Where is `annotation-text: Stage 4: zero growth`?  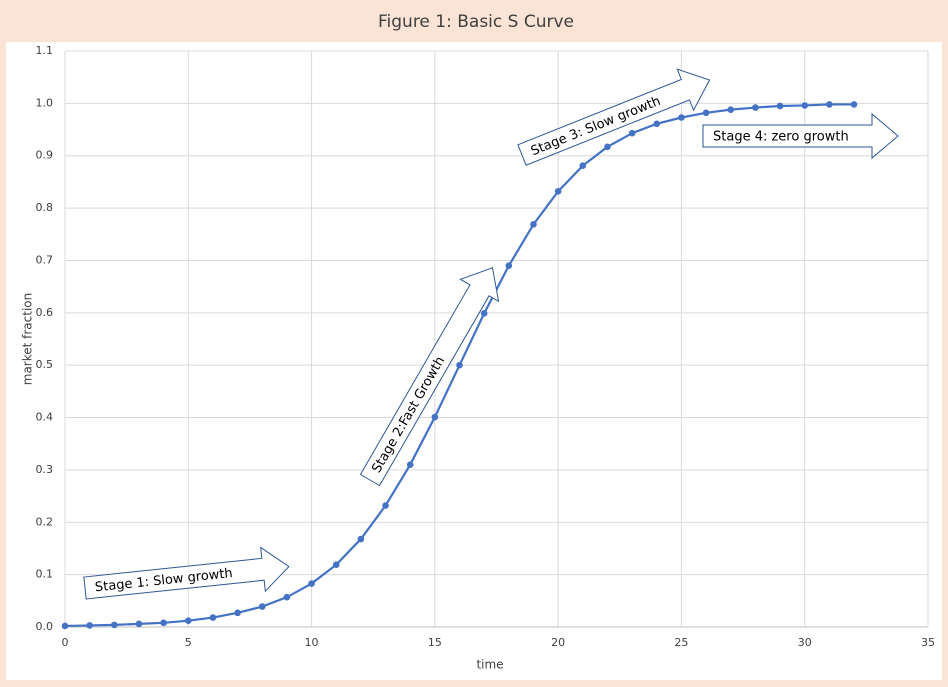 annotation-text: Stage 4: zero growth is located at coordinates (781, 137).